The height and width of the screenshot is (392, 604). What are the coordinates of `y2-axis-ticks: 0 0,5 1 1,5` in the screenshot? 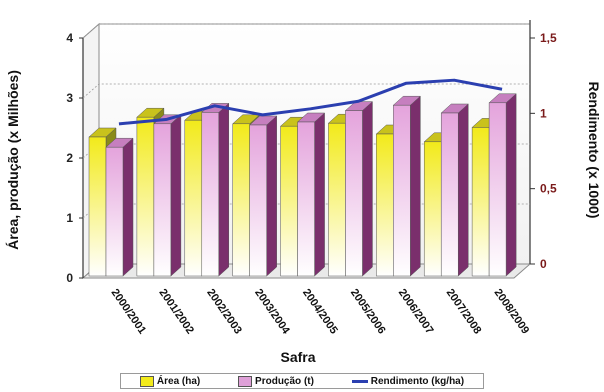 It's located at (543, 151).